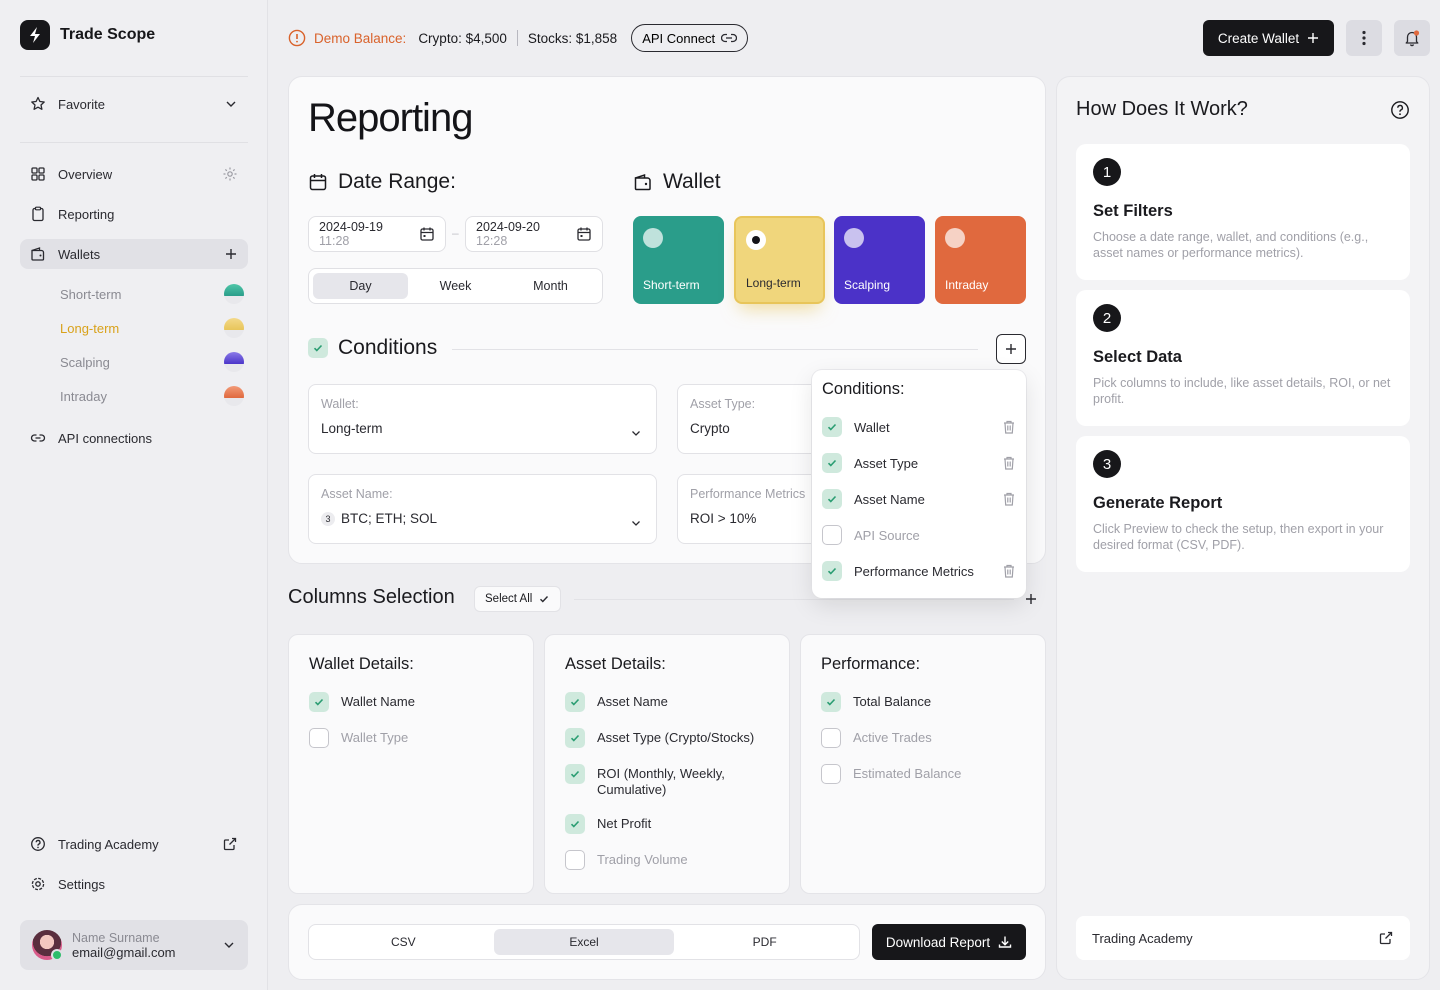  I want to click on start-date-input: 2024-09-19 11:28, so click(377, 234).